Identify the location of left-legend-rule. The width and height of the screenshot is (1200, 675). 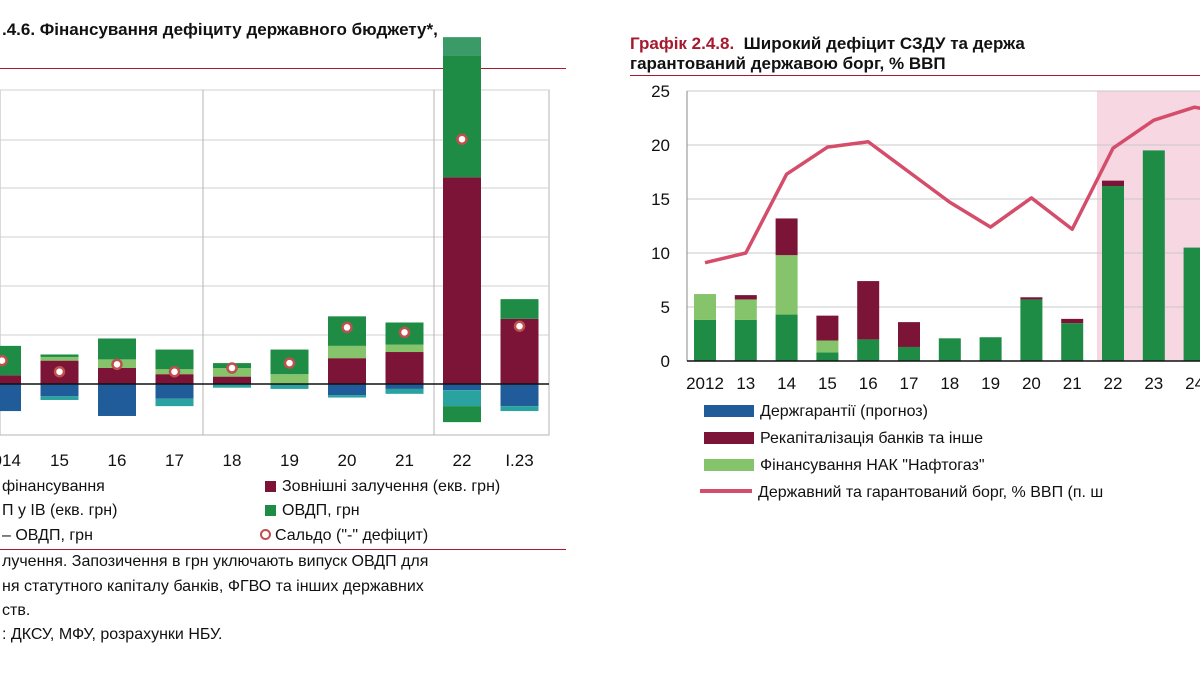
(283, 549).